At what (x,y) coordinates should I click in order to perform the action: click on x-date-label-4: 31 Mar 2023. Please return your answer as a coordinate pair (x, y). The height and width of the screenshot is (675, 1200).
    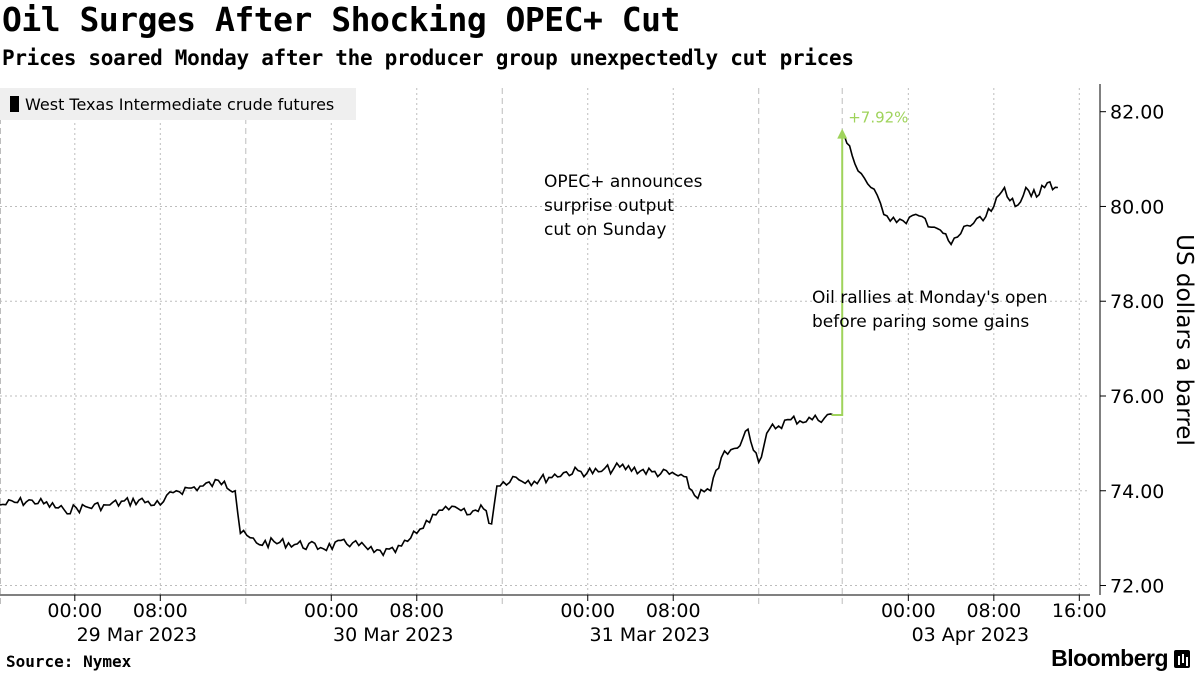
    Looking at the image, I should click on (650, 635).